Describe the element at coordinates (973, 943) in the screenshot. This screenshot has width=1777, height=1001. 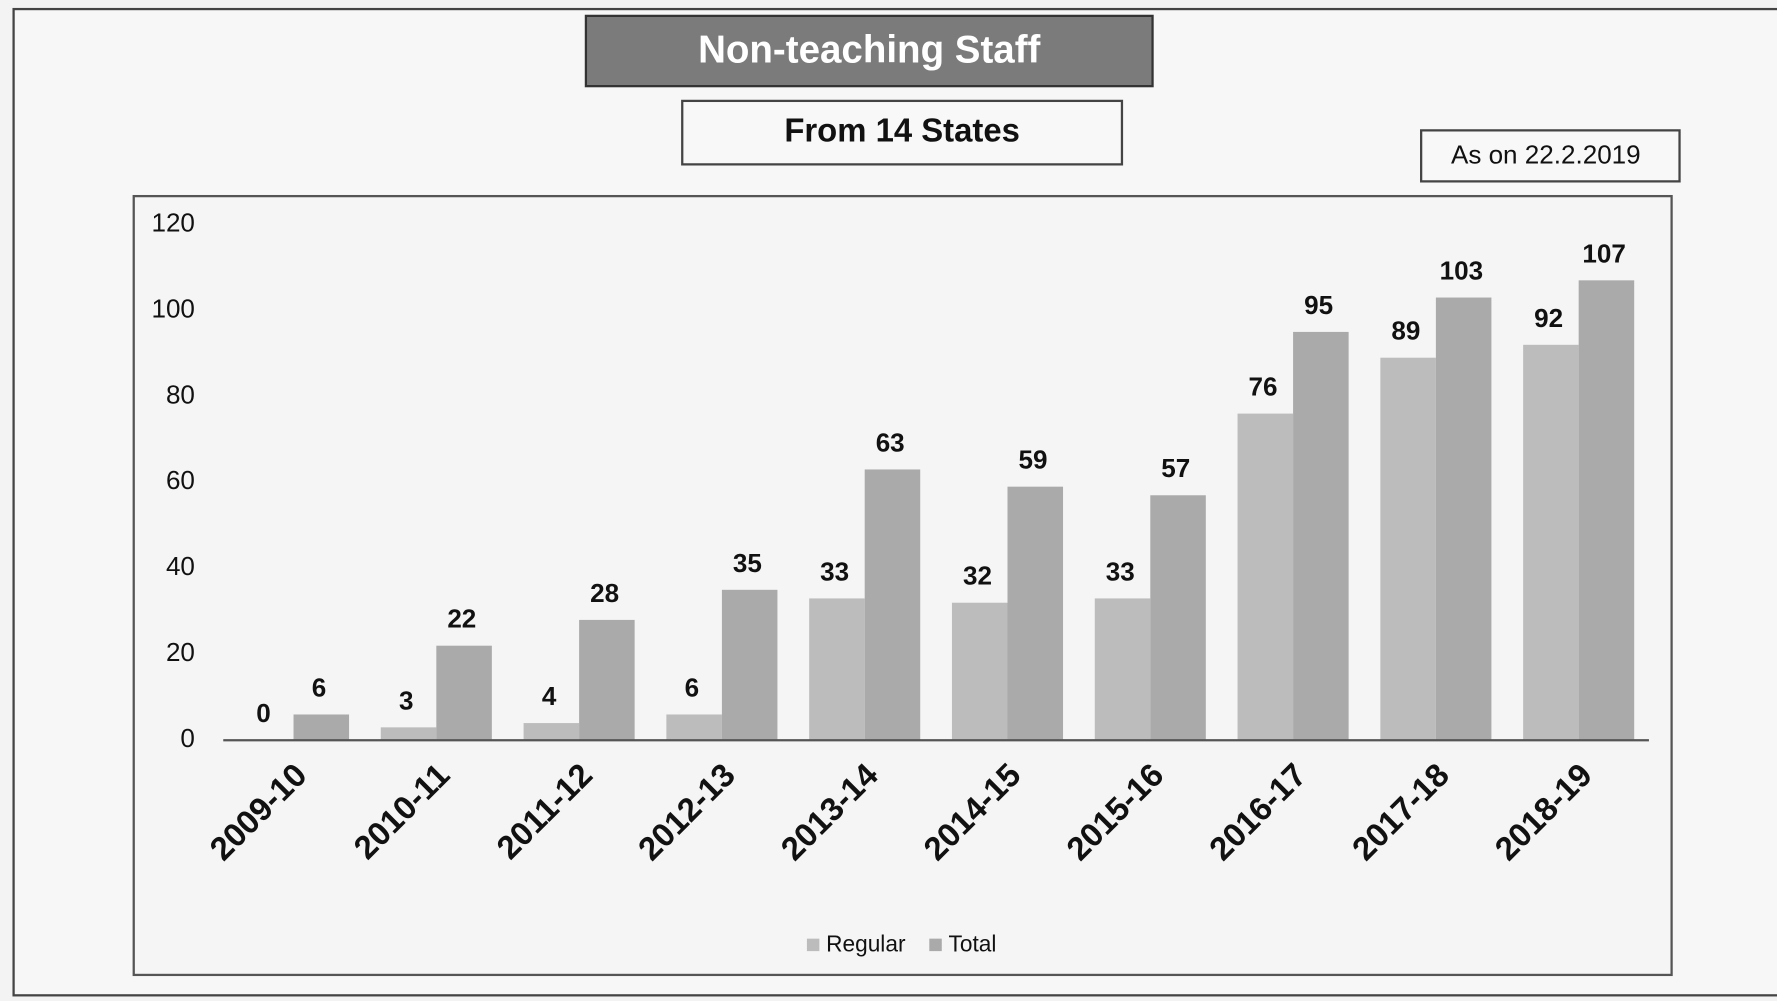
I see `legend-label: Total` at that location.